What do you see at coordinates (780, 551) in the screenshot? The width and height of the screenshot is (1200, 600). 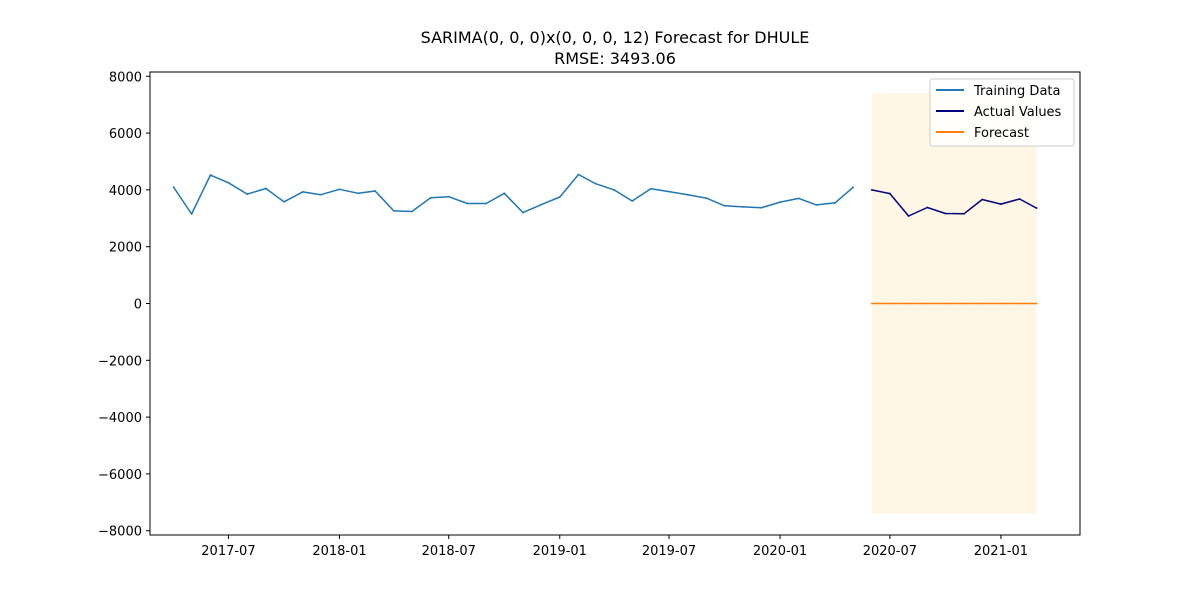 I see `x-tick-label: 2020-01` at bounding box center [780, 551].